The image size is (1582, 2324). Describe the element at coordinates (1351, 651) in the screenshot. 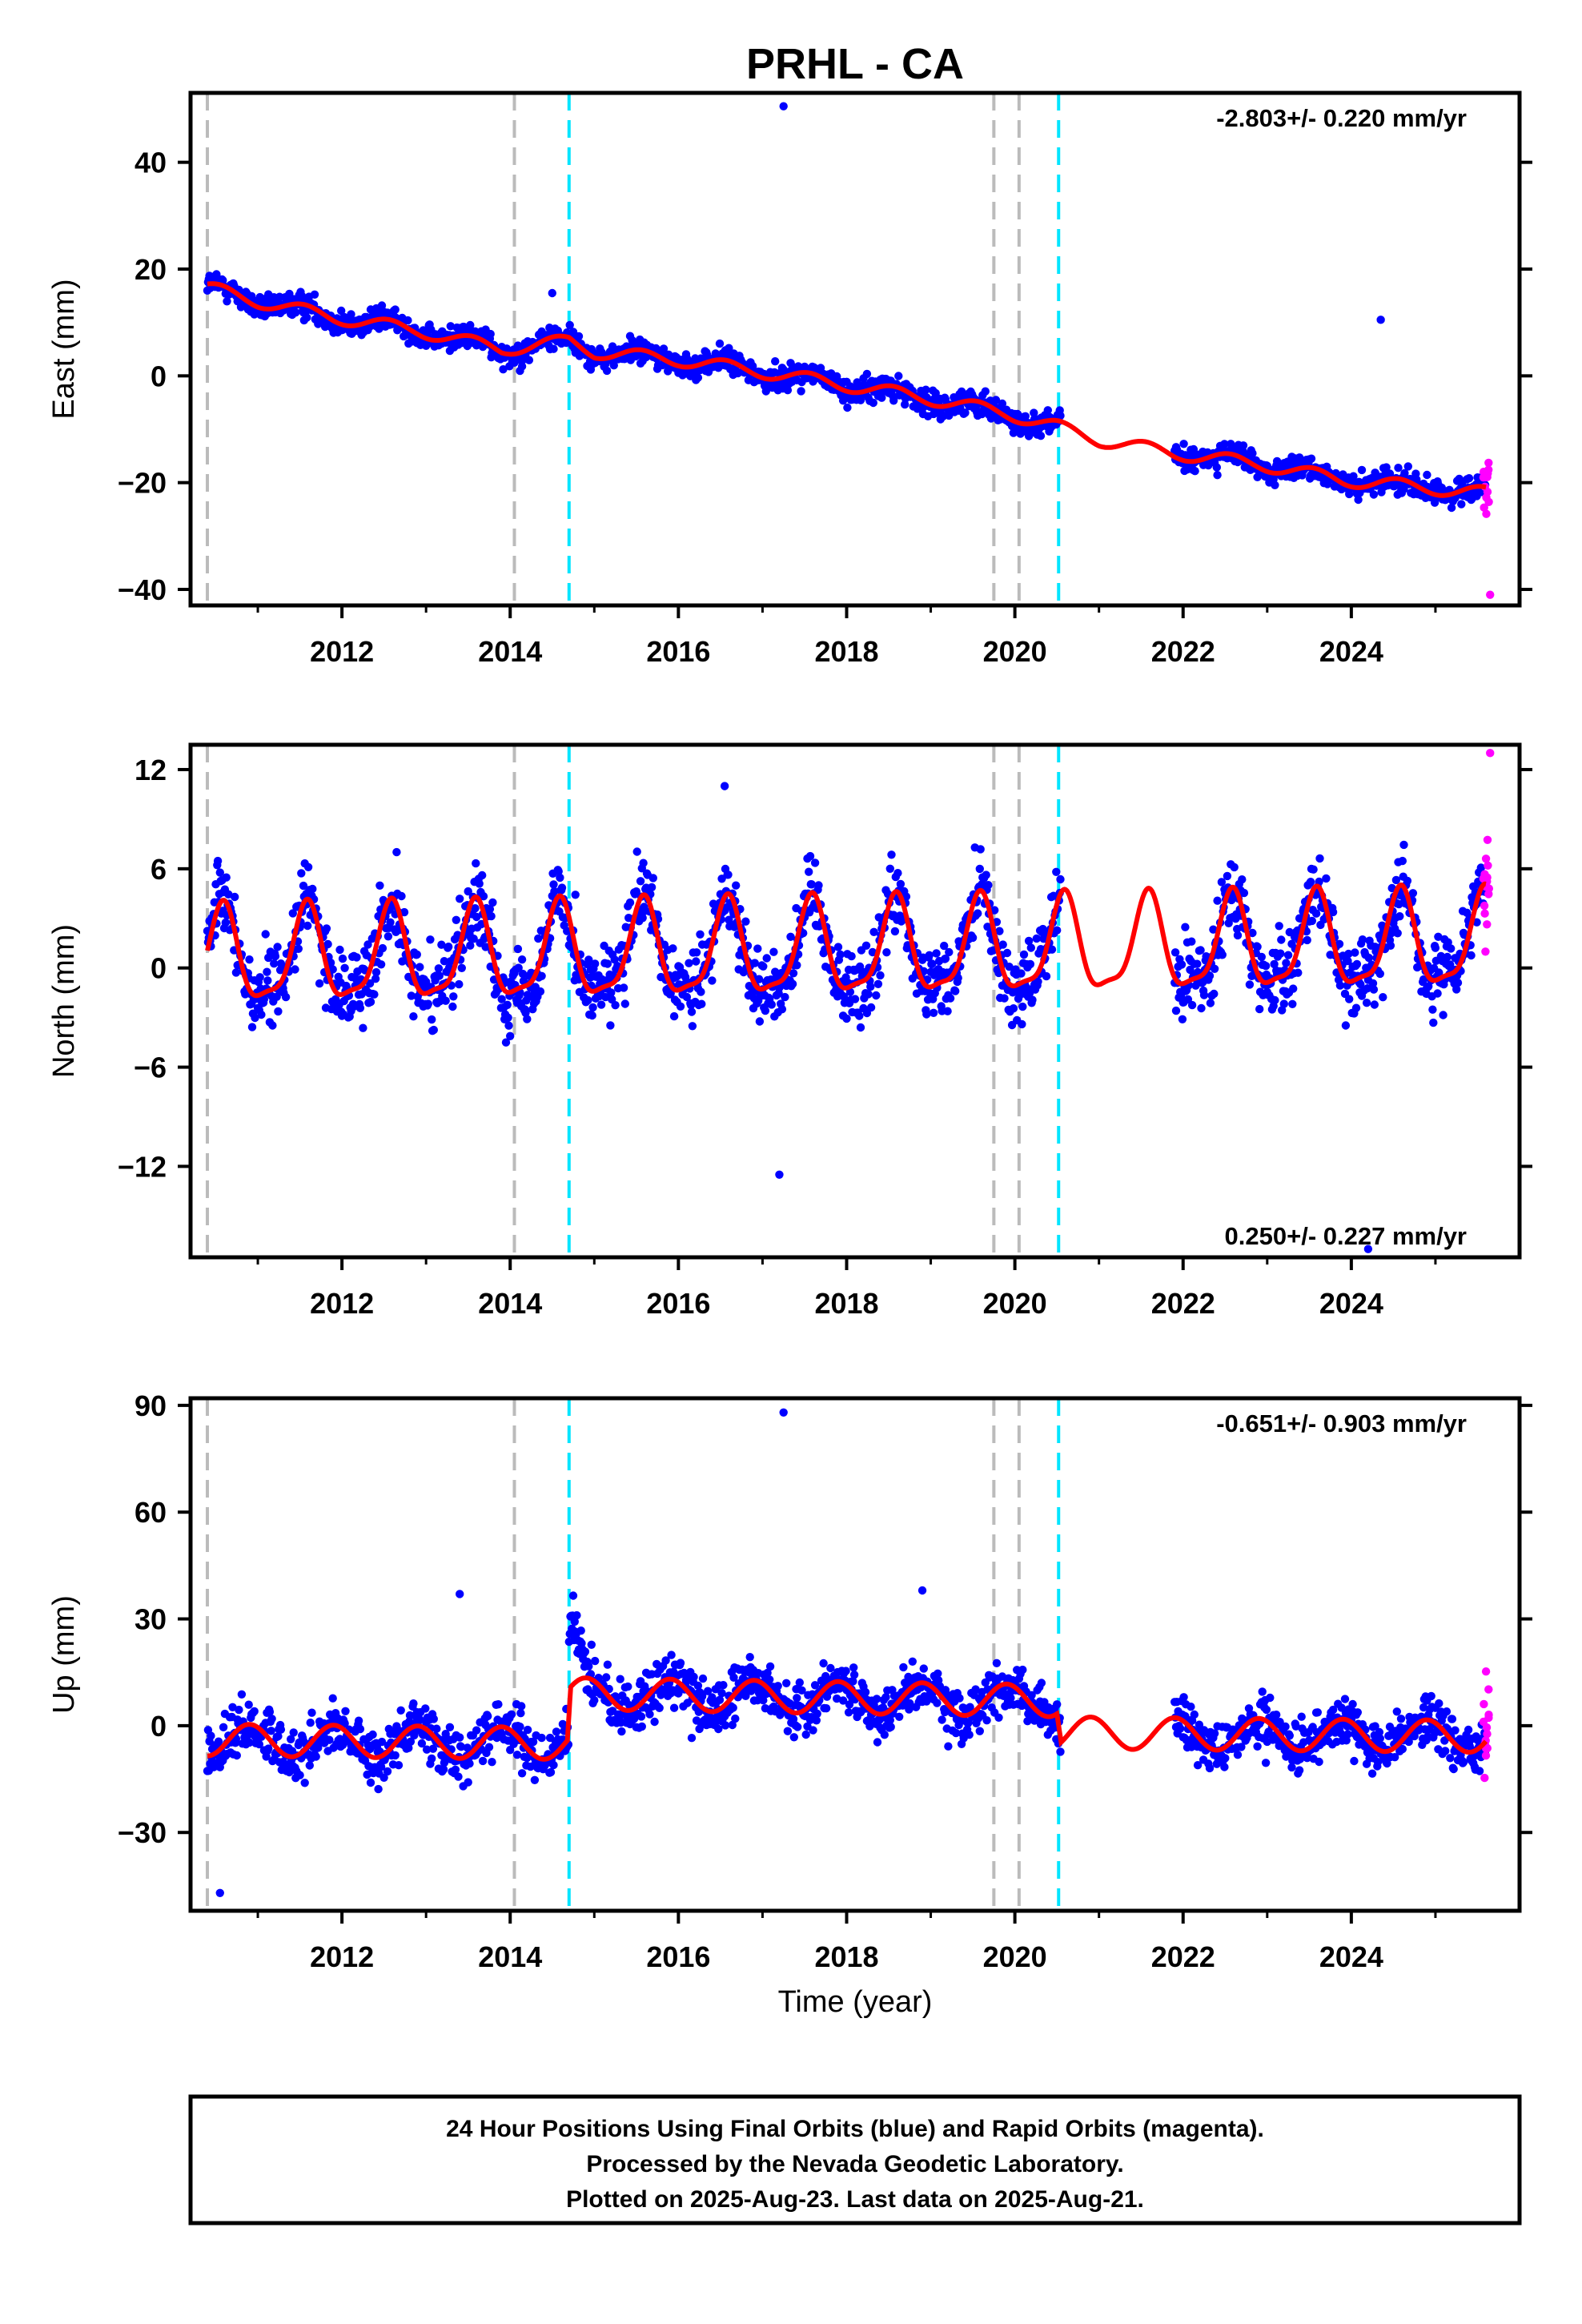

I see `x-tick-label-east: 2024` at that location.